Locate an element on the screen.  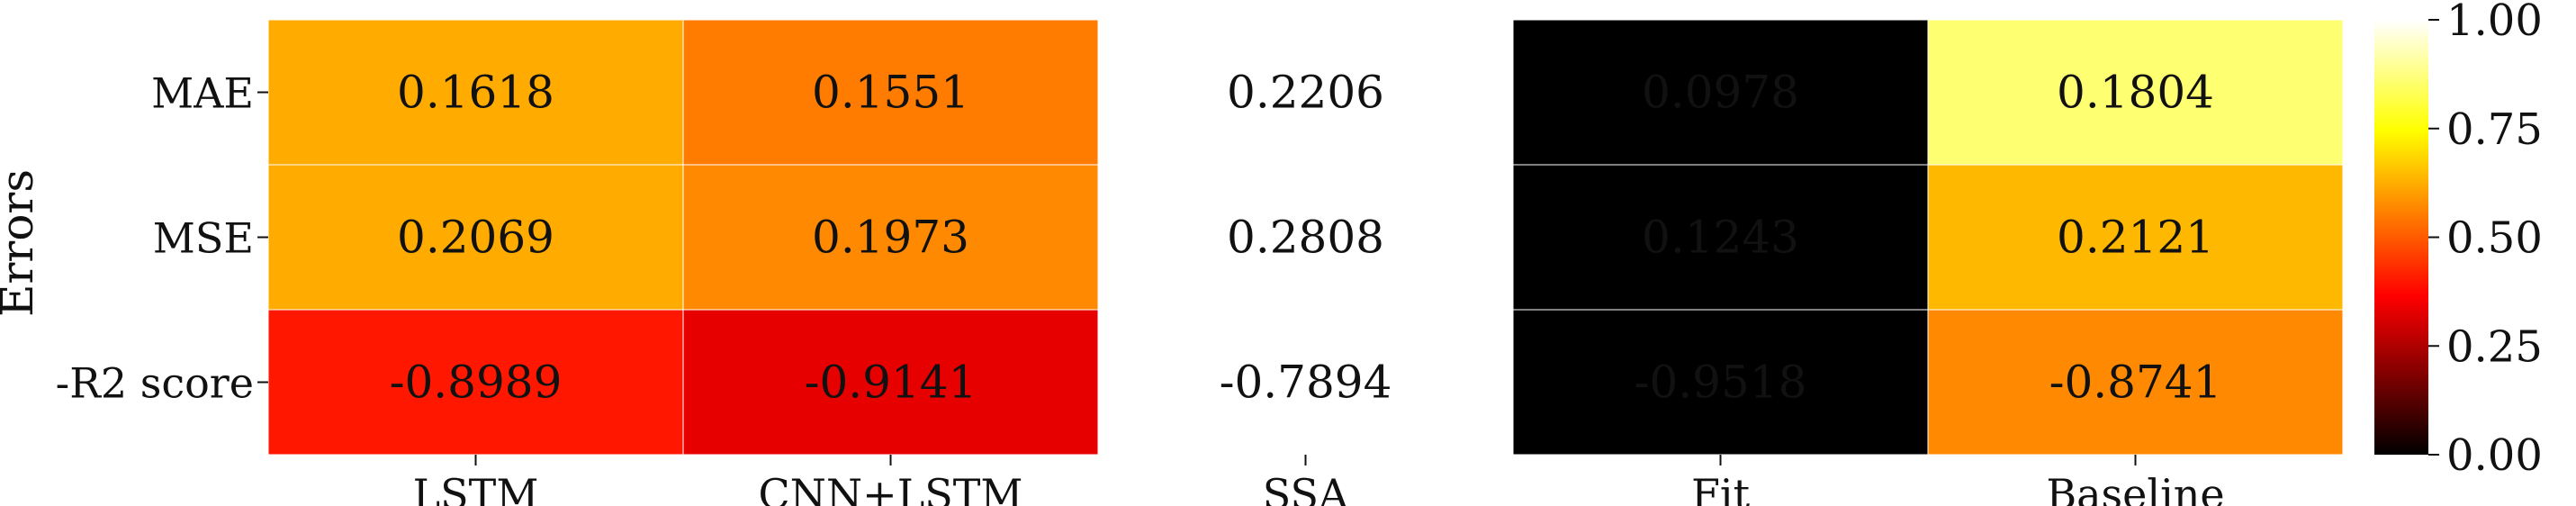
cell-value-label: 0.2808 is located at coordinates (1305, 238).